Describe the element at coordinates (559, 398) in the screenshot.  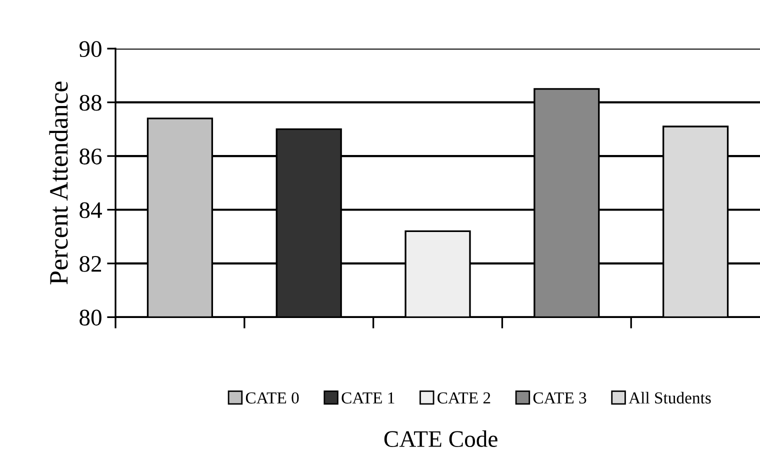
I see `legend-label: CATE 3` at that location.